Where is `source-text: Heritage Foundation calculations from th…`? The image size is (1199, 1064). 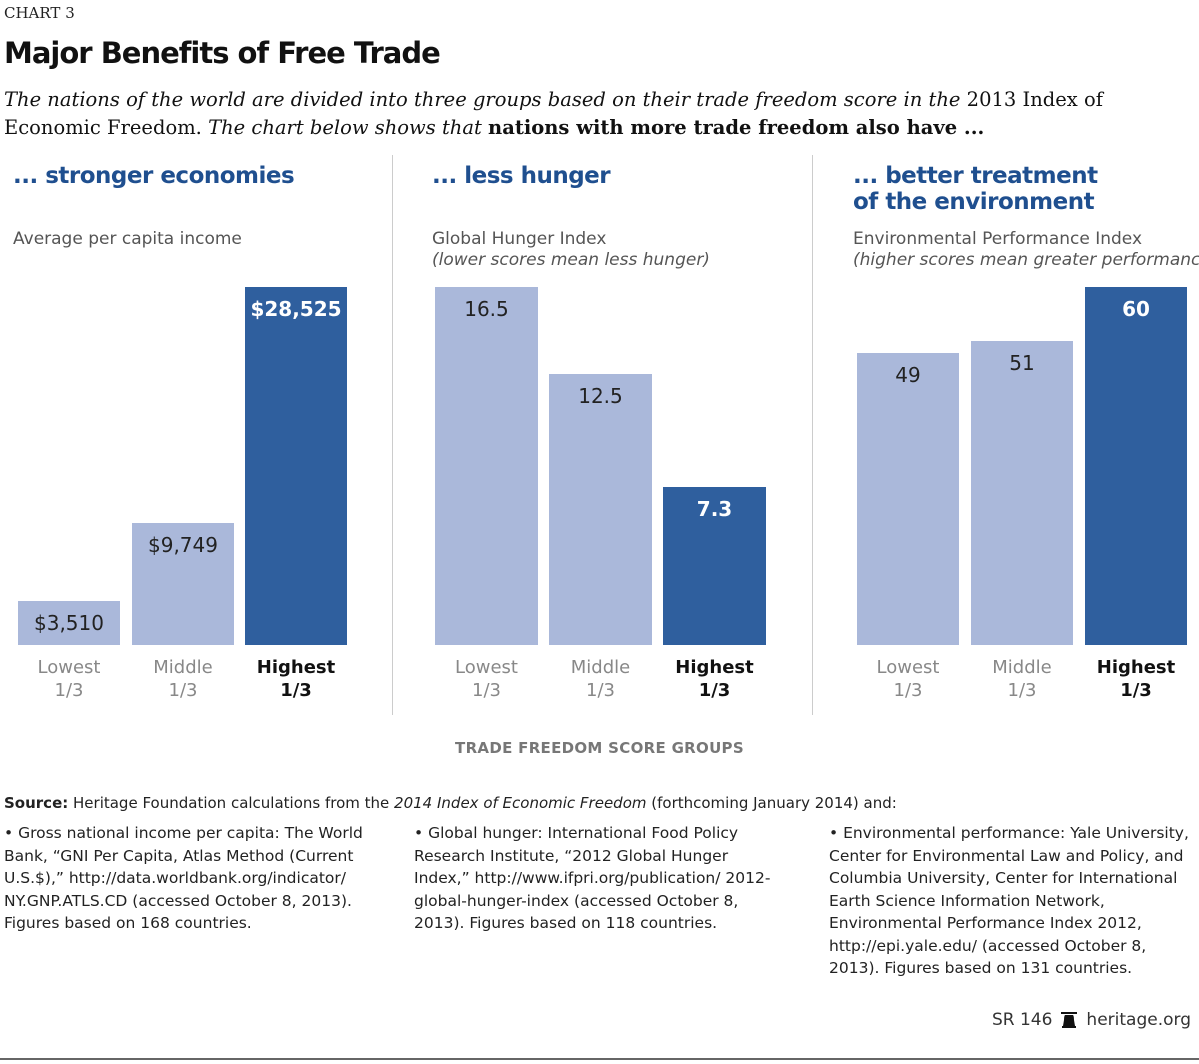
source-text: Heritage Foundation calculations from th… is located at coordinates (231, 803).